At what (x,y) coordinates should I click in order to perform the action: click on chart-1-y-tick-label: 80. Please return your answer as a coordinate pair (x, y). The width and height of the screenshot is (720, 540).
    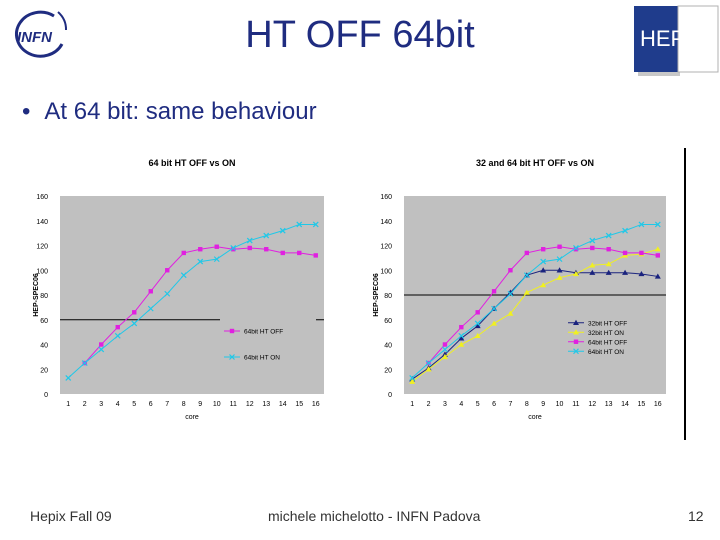
    Looking at the image, I should click on (44, 296).